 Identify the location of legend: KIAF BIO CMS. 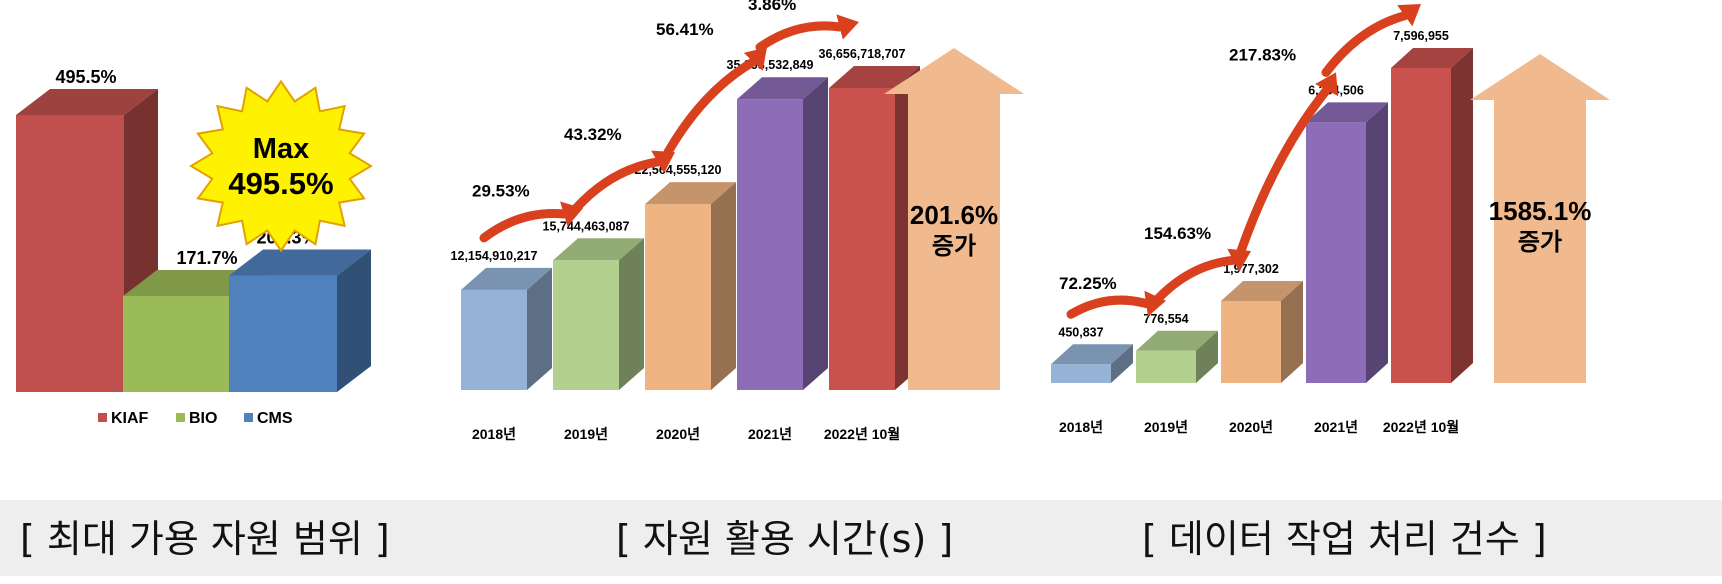
(195, 418).